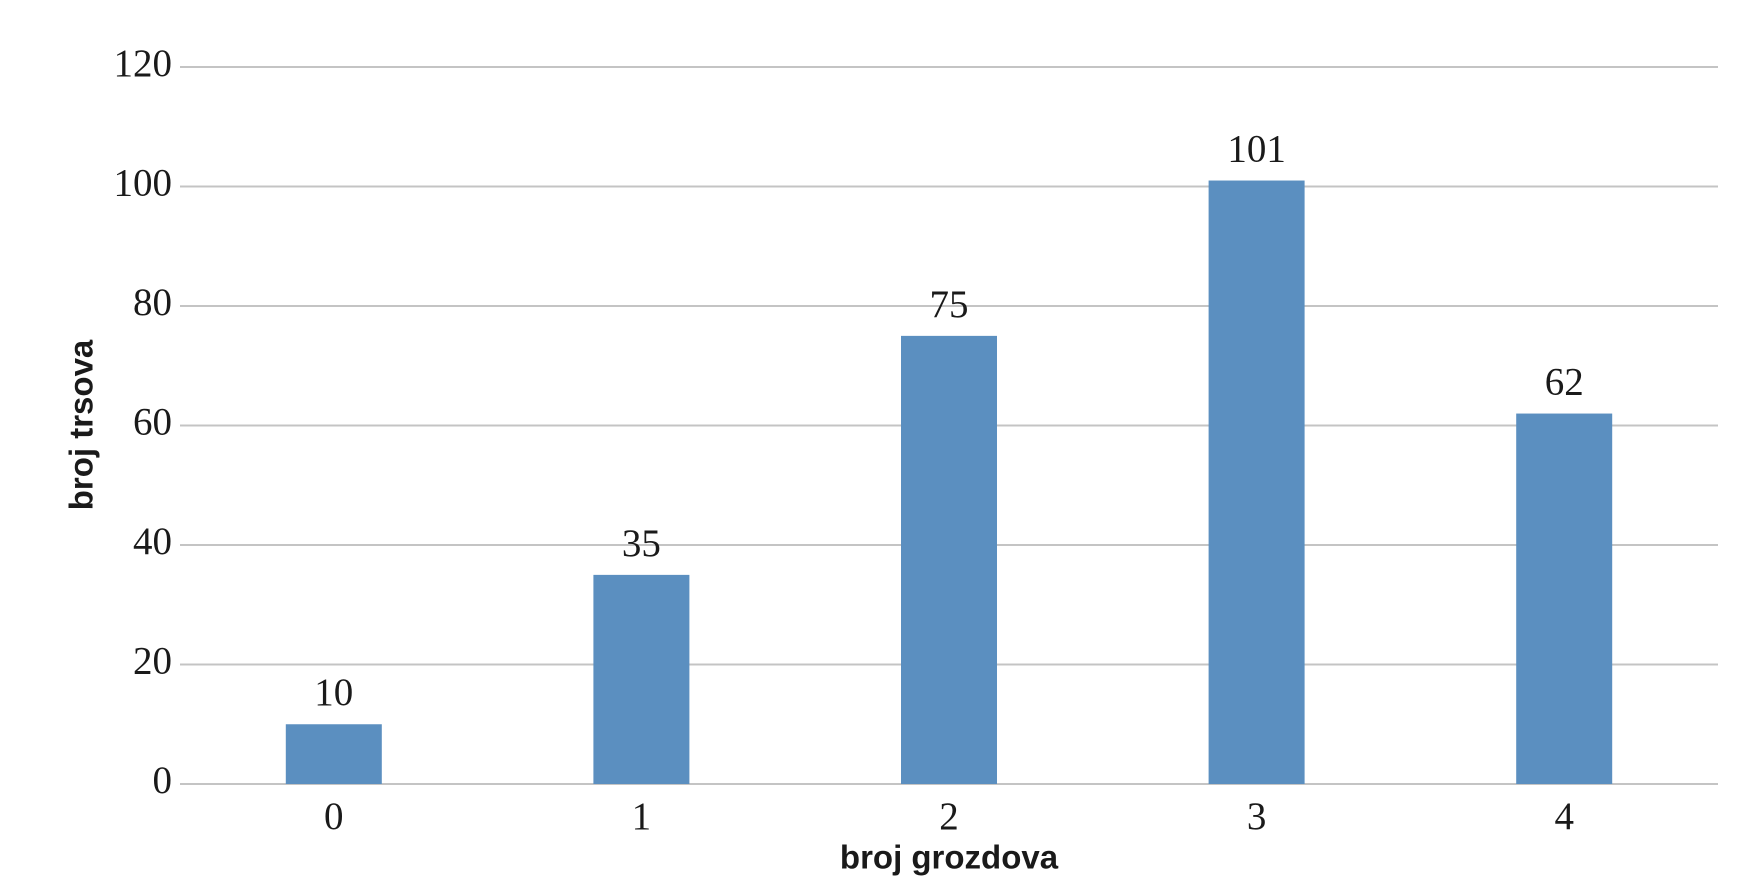 This screenshot has width=1738, height=882. I want to click on x-tick-label: 0, so click(334, 816).